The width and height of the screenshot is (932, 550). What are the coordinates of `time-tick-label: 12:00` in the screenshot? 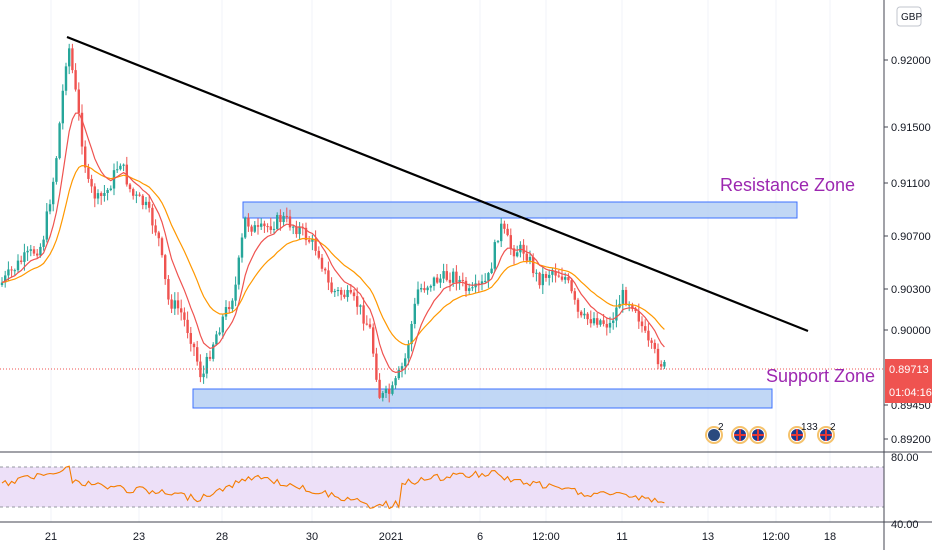 It's located at (546, 537).